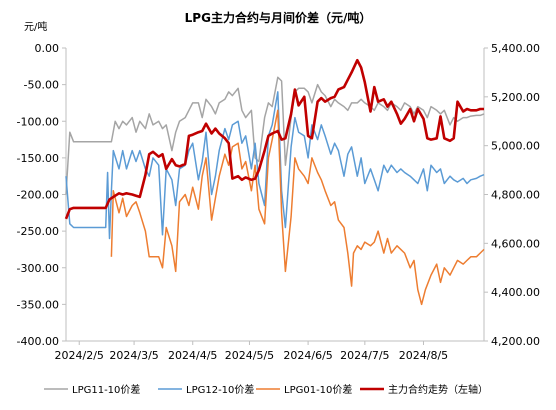  I want to click on right-axis-tick-label: 4,600.00, so click(515, 243).